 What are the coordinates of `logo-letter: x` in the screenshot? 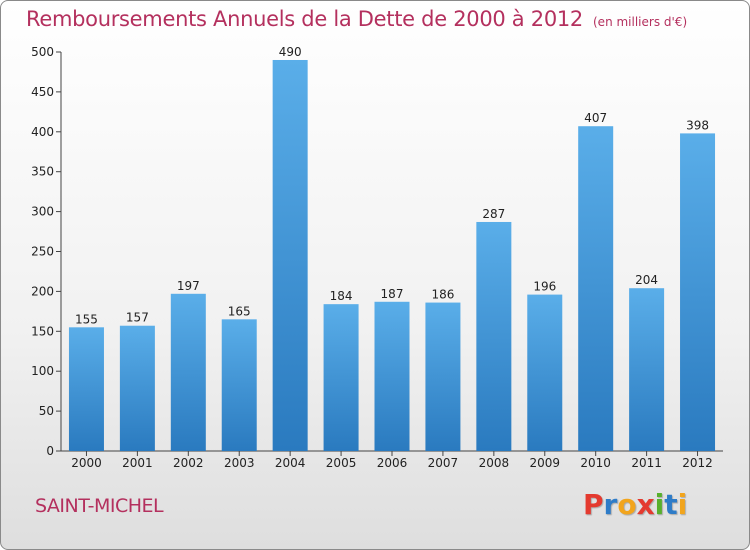 It's located at (645, 504).